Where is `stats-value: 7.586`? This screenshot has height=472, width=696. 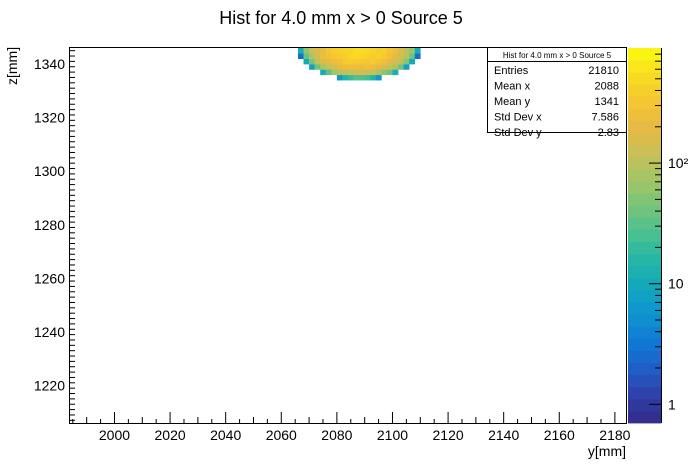
stats-value: 7.586 is located at coordinates (605, 118).